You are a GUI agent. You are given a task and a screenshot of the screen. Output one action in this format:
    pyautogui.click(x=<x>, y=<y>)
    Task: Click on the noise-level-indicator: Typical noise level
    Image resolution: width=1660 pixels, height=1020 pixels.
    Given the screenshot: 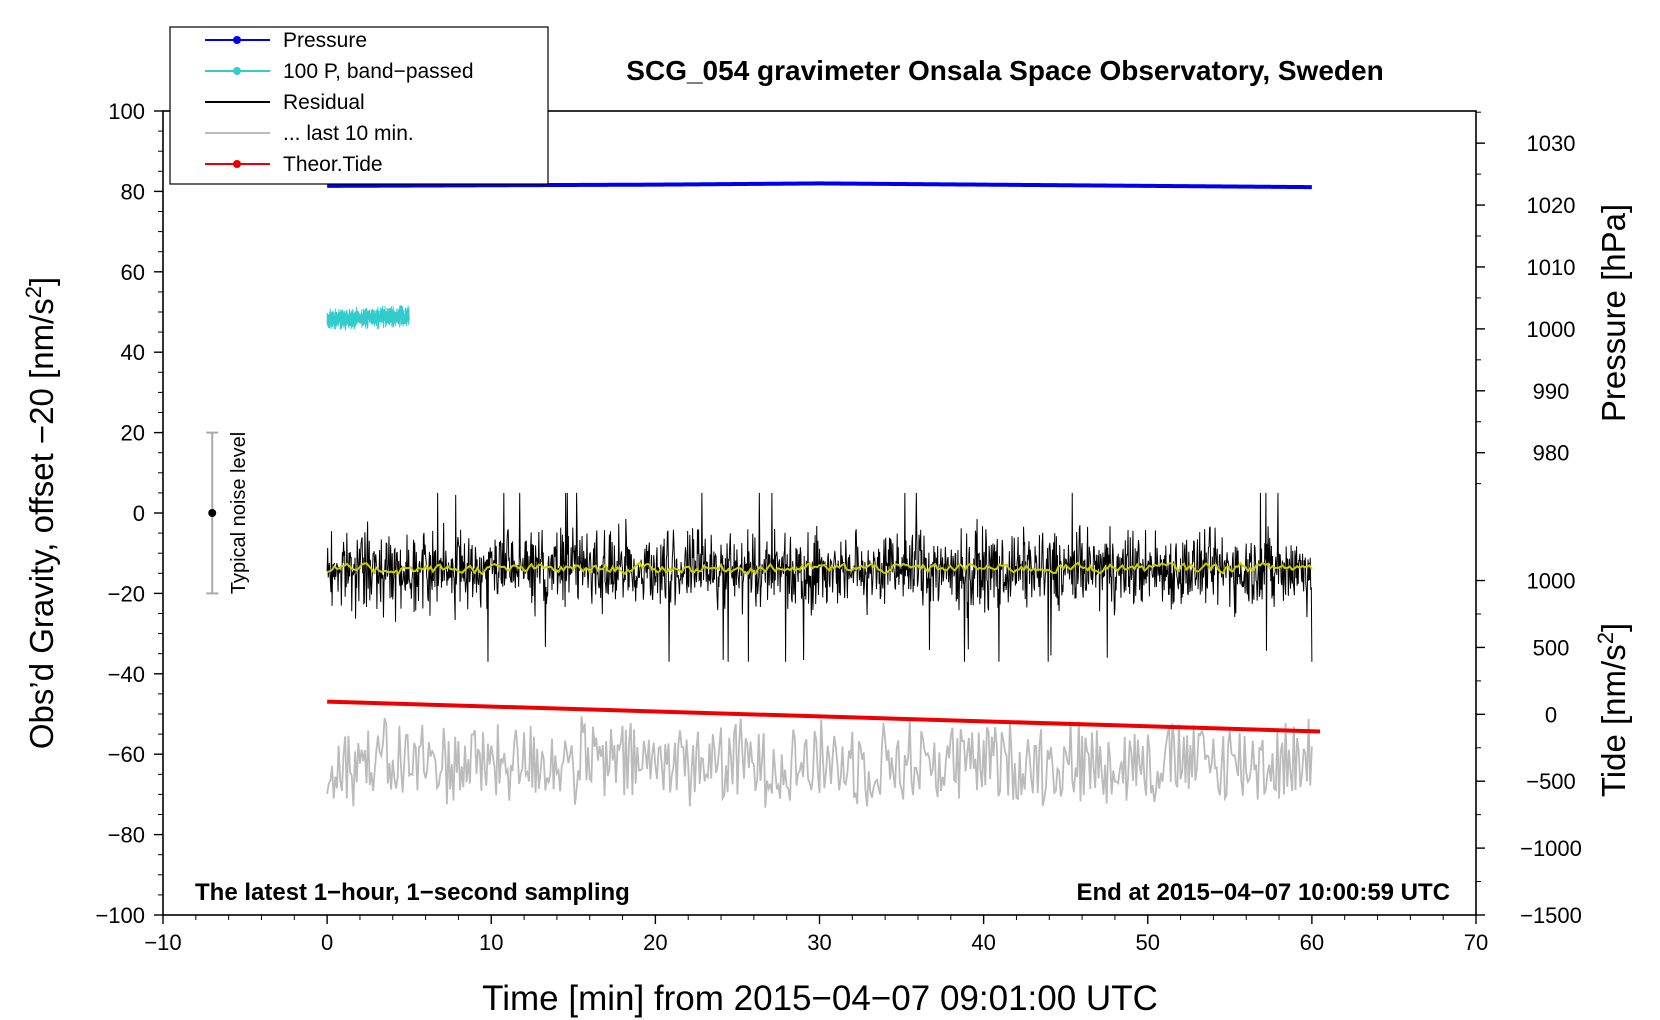 What is the action you would take?
    pyautogui.click(x=228, y=513)
    